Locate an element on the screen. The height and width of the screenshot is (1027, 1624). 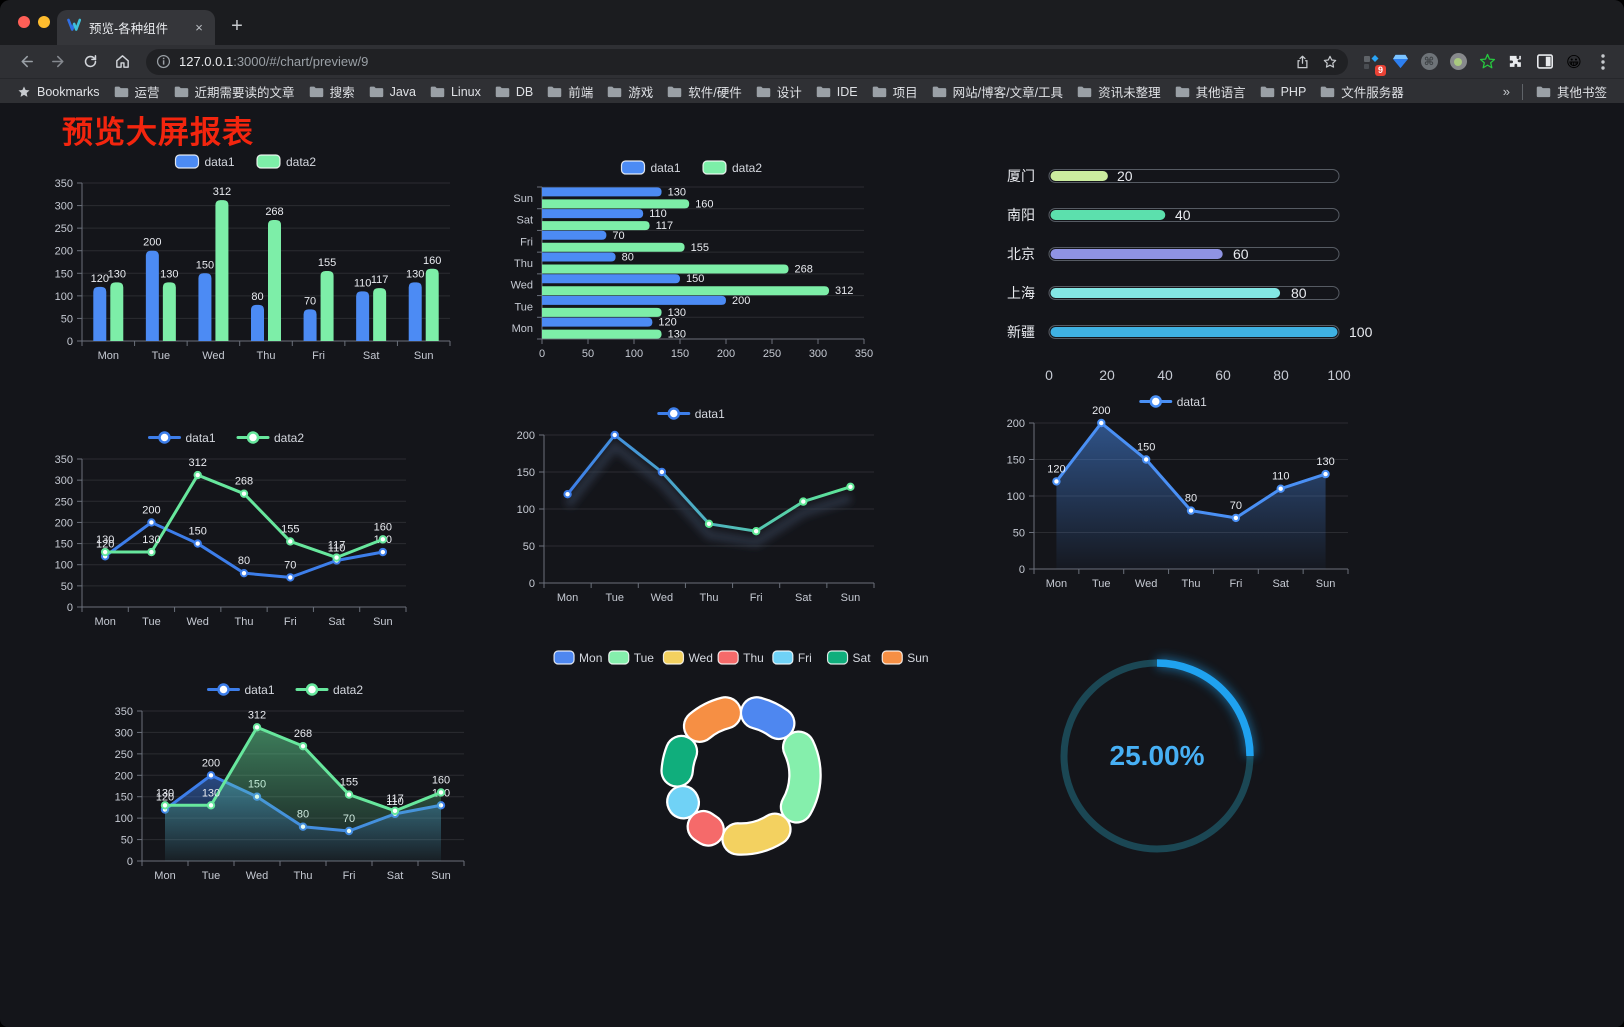
bookmark-star-icon is located at coordinates (1330, 62).